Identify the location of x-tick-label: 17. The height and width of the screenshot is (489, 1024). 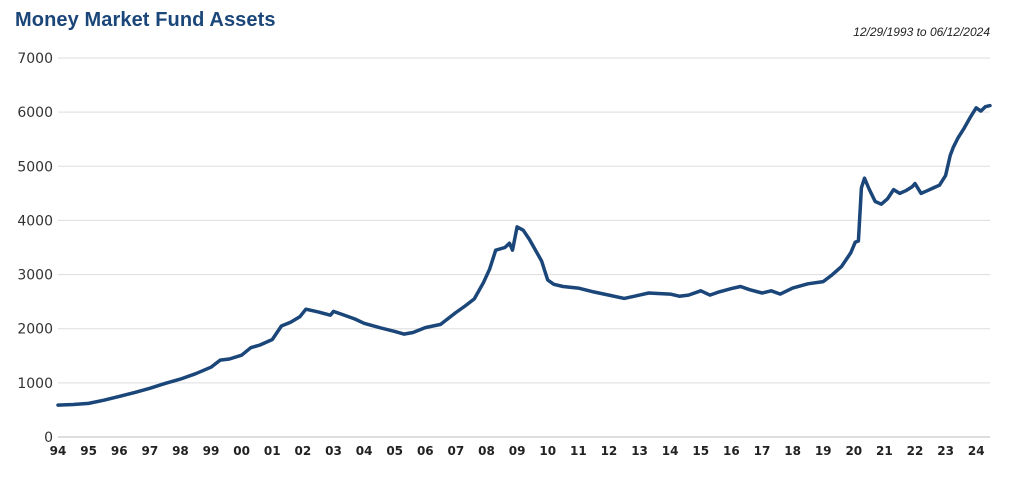
(762, 451).